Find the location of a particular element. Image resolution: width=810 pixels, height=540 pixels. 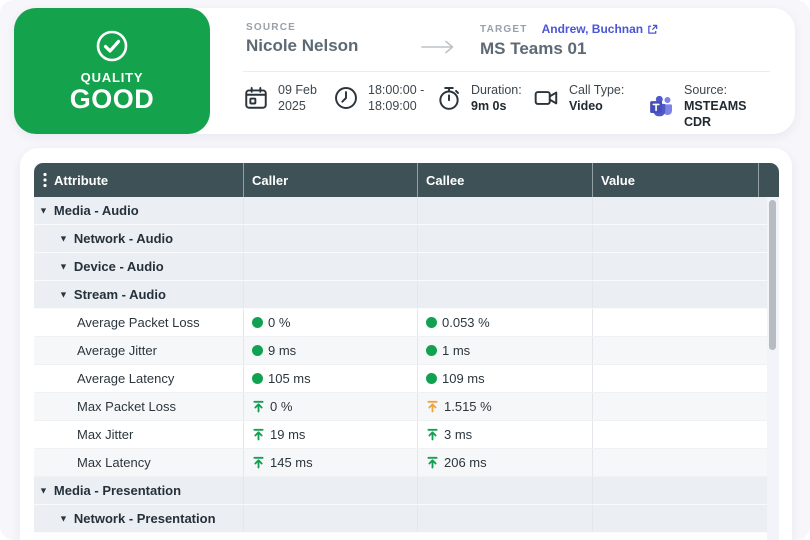

source-name: Nicole Nelson is located at coordinates (302, 45).